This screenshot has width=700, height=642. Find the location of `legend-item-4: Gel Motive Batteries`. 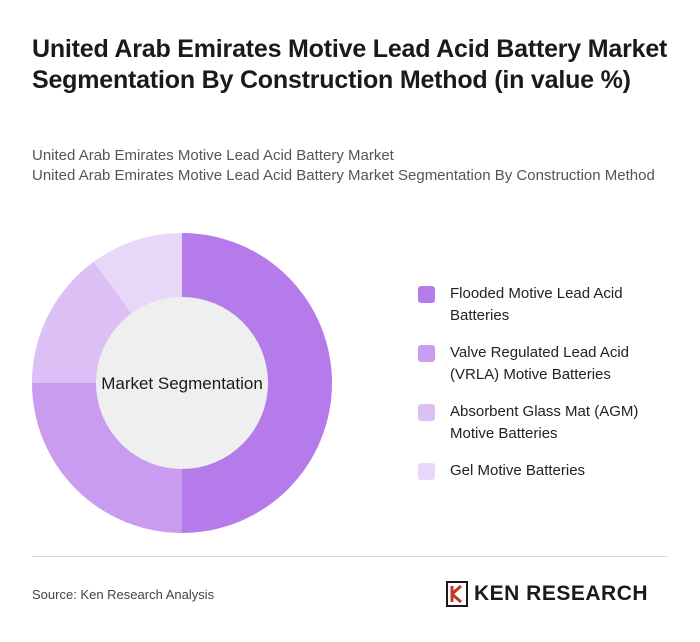

legend-item-4: Gel Motive Batteries is located at coordinates (548, 471).